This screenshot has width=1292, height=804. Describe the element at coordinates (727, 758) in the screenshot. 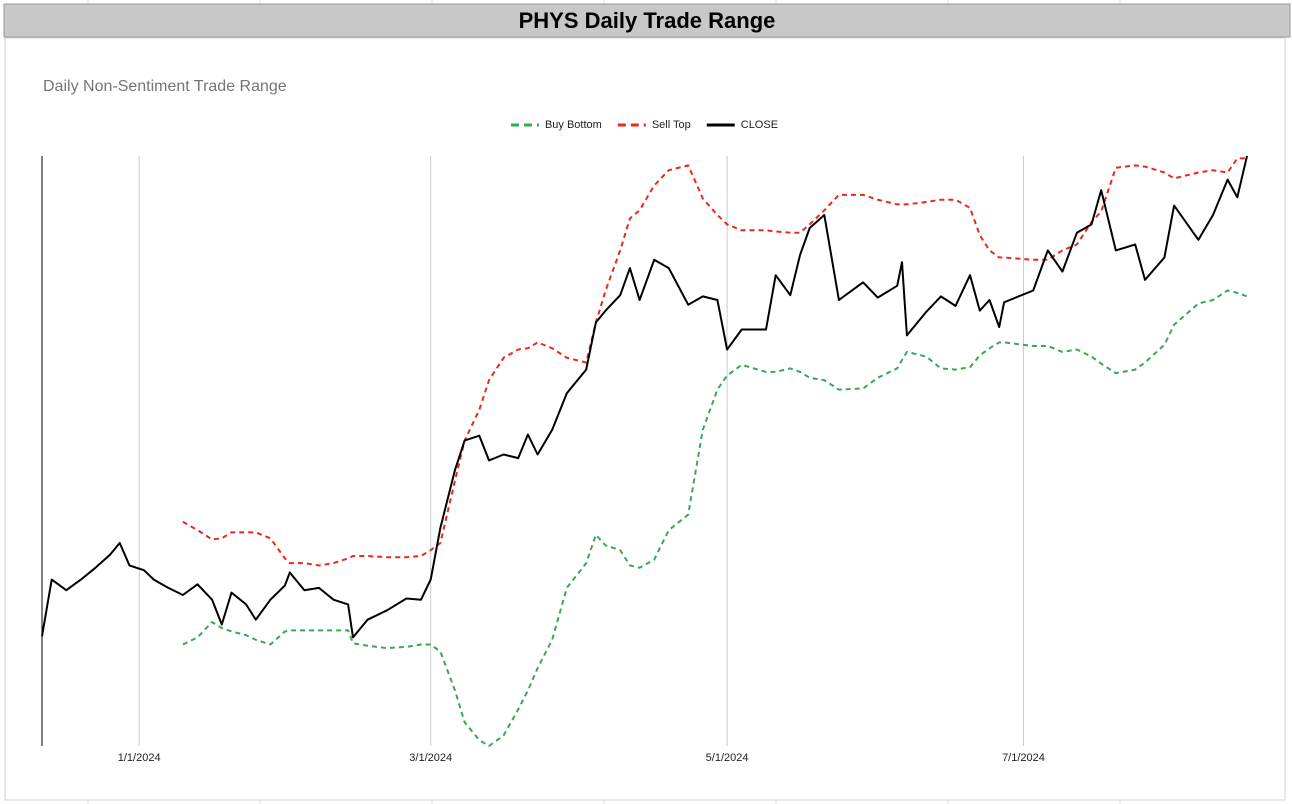

I see `x-tick-label: 5/1/2024` at that location.